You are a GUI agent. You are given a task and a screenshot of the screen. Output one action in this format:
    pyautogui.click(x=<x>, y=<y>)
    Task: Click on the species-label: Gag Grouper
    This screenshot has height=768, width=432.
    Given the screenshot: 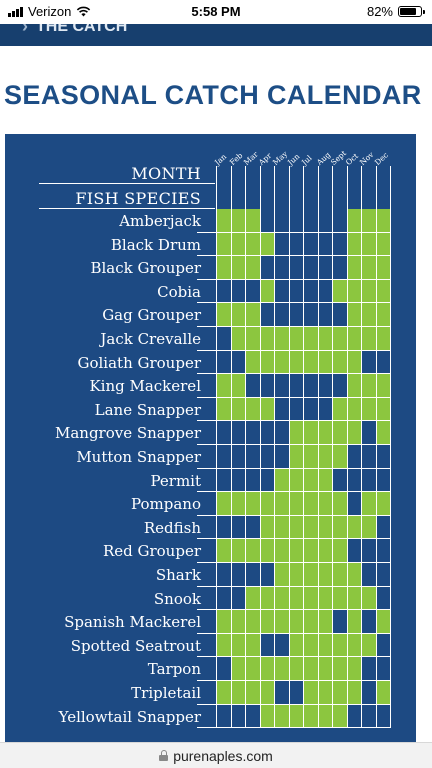 What is the action you would take?
    pyautogui.click(x=151, y=315)
    